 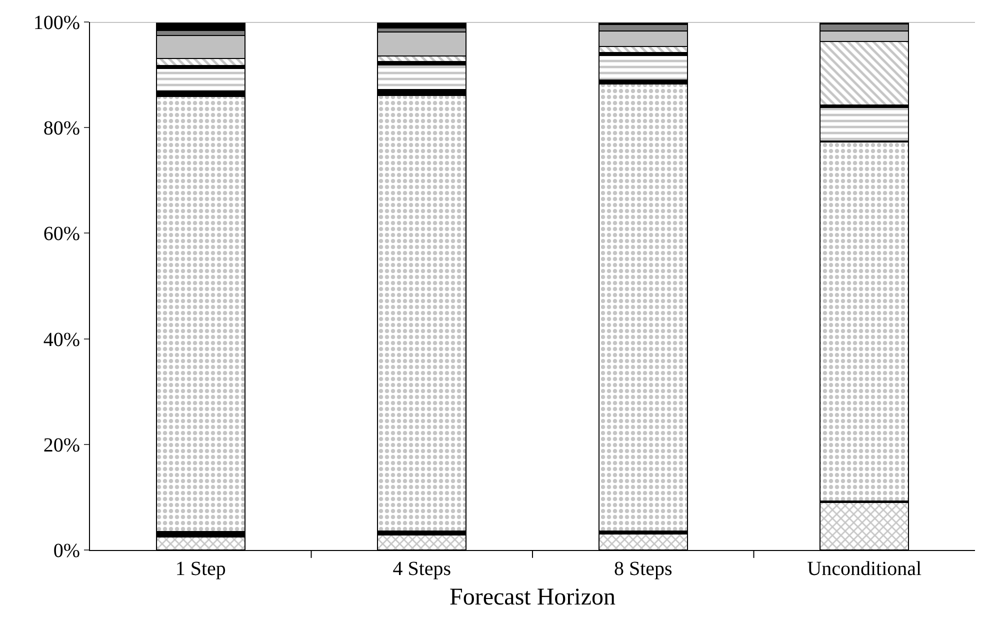 What do you see at coordinates (422, 569) in the screenshot?
I see `x-tick-label: 4 Steps` at bounding box center [422, 569].